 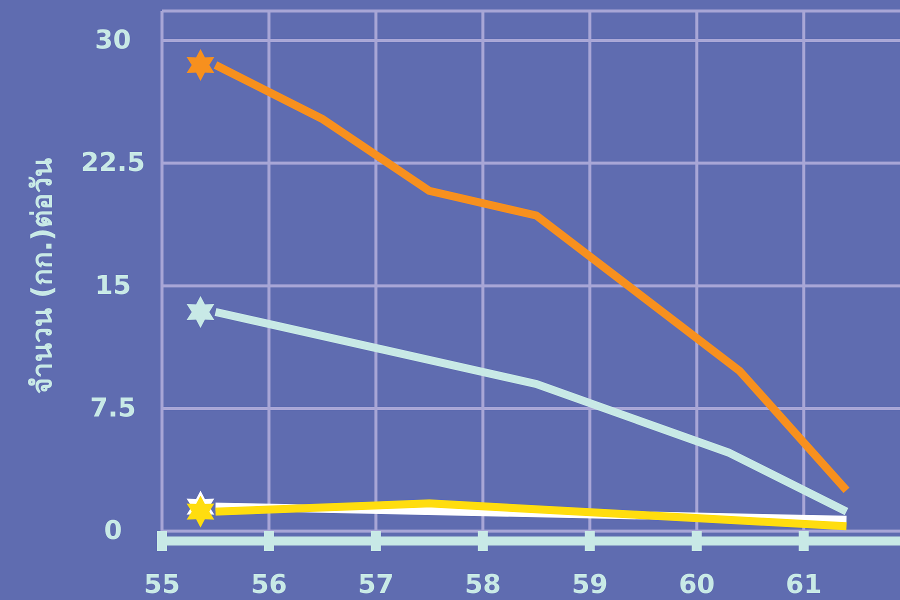 I want to click on x-tick-label: 61, so click(x=804, y=585).